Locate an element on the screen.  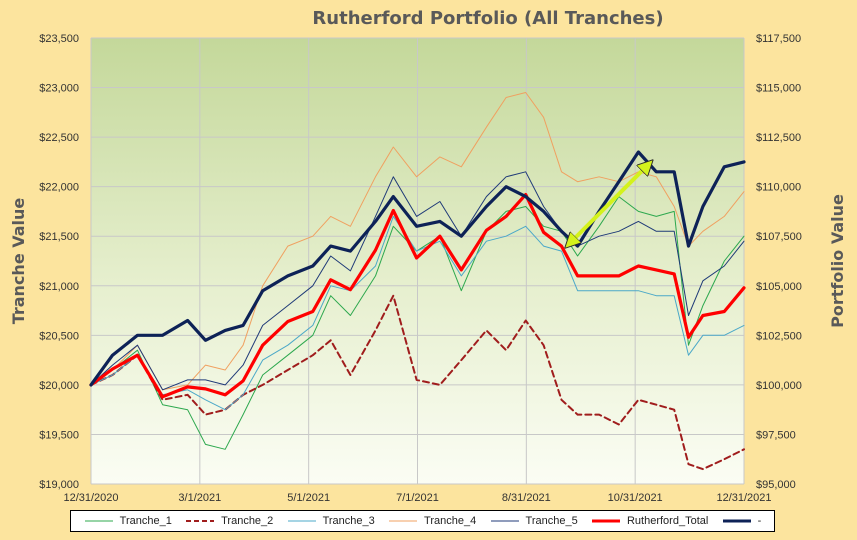
chart-title: Rutherford Portfolio (All Tranches) is located at coordinates (487, 18).